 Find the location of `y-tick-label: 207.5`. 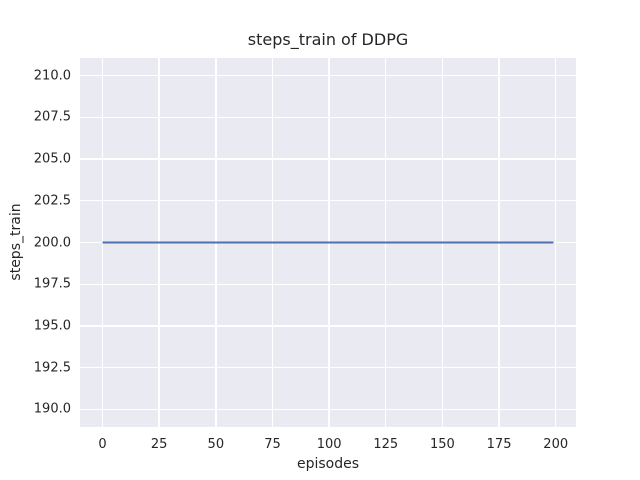

y-tick-label: 207.5 is located at coordinates (52, 117).